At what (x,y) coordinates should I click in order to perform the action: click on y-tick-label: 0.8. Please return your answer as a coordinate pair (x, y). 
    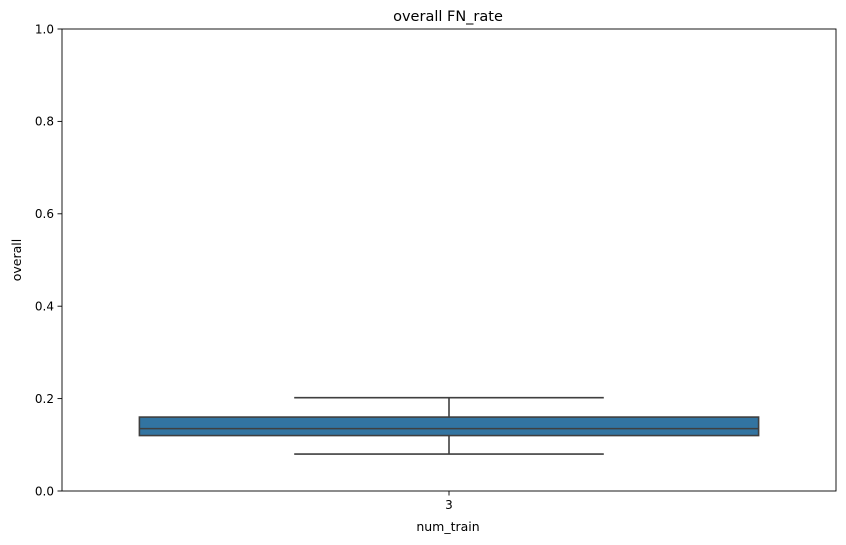
    Looking at the image, I should click on (44, 122).